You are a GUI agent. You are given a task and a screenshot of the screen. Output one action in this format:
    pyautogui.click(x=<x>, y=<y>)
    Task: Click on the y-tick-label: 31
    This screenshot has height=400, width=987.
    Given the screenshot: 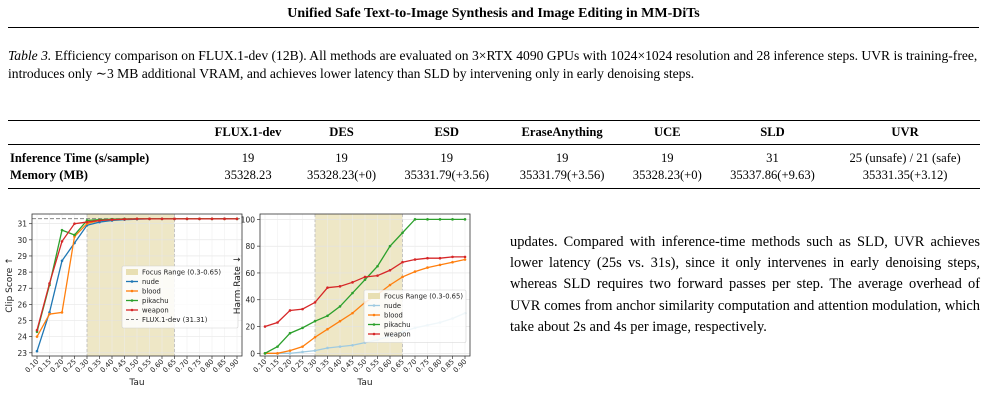 What is the action you would take?
    pyautogui.click(x=22, y=224)
    